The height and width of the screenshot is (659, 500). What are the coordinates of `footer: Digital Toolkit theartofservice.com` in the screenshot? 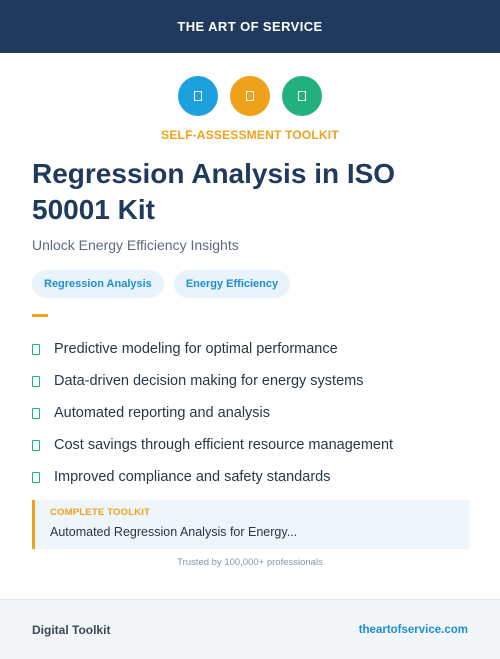 It's located at (250, 629).